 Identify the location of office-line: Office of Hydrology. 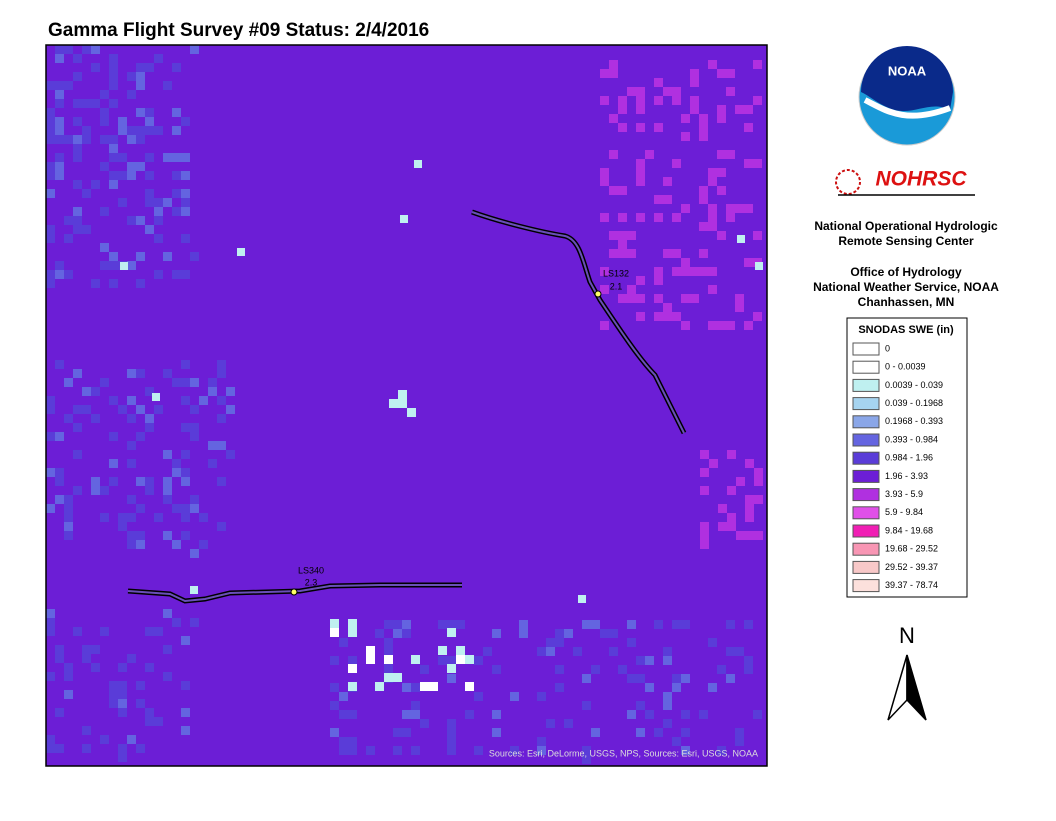
(906, 272).